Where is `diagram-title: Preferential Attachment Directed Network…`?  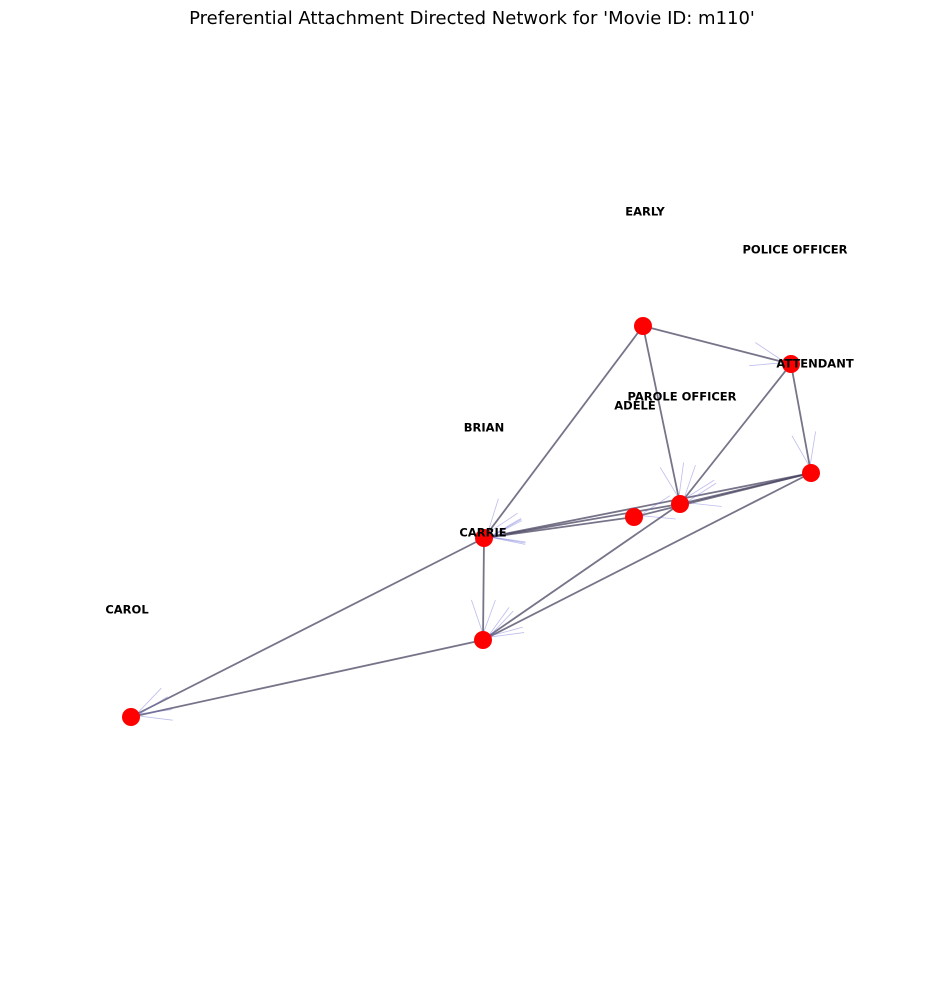
diagram-title: Preferential Attachment Directed Network… is located at coordinates (472, 18).